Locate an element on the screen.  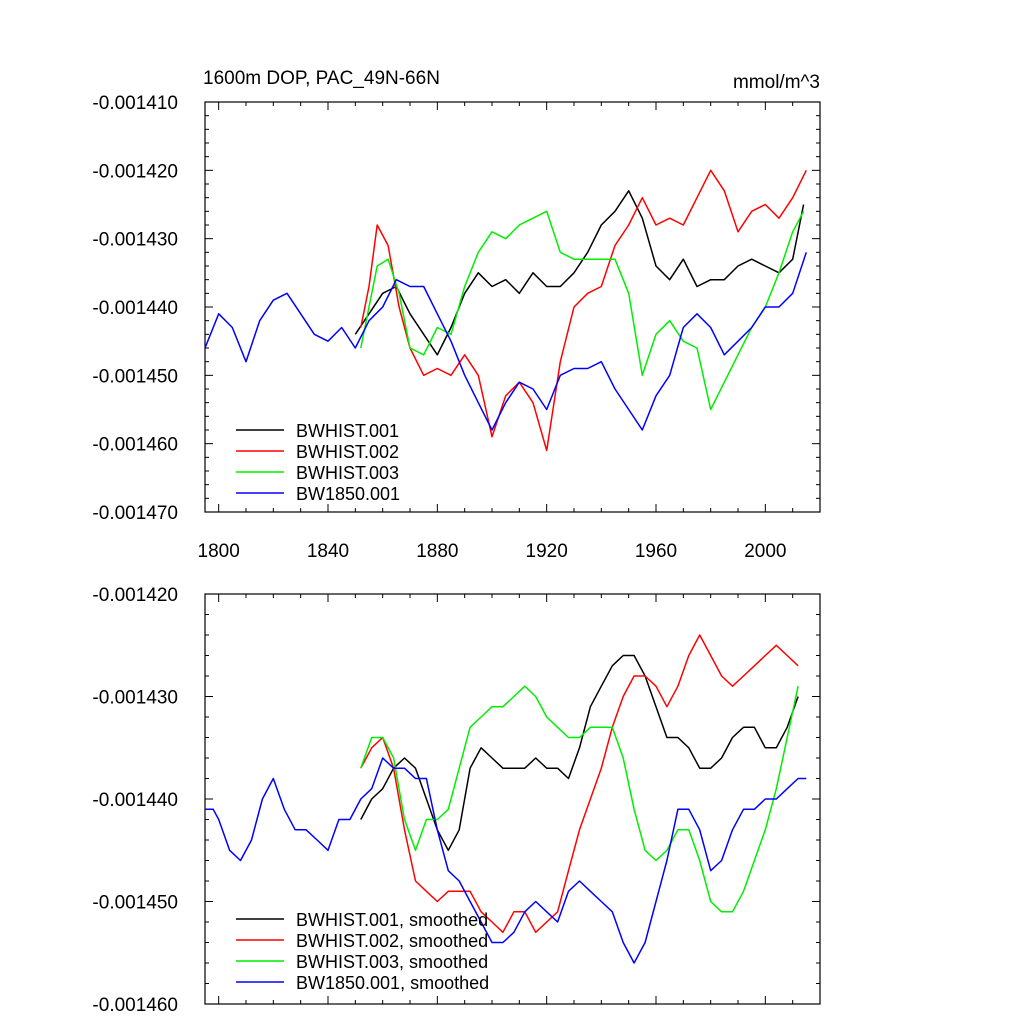
y-tick-label: -0.001410 is located at coordinates (135, 103).